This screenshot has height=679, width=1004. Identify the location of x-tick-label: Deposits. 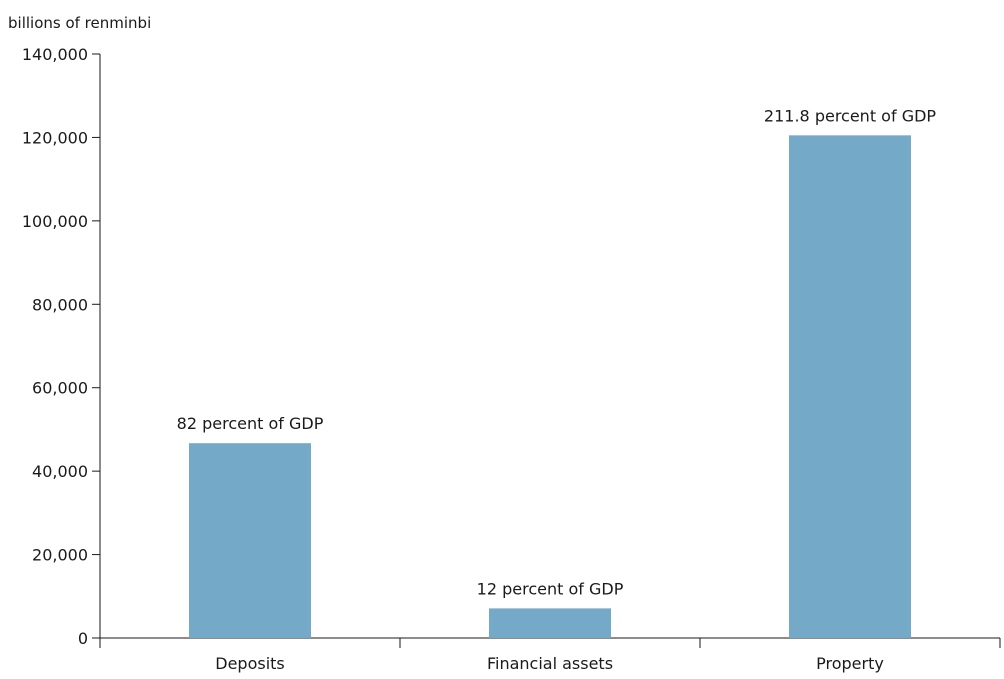
(250, 663).